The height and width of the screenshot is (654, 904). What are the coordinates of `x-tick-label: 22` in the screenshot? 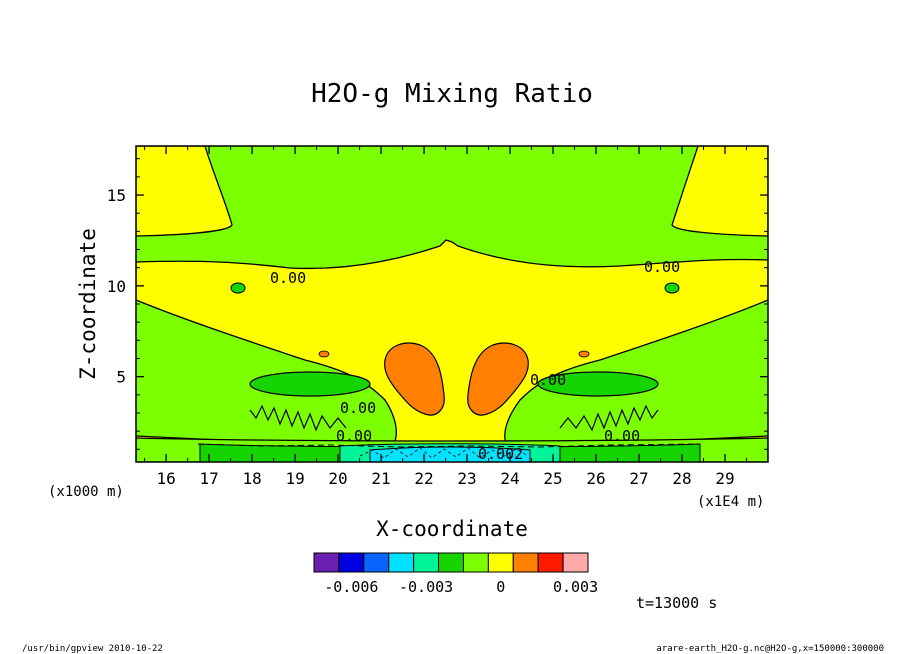 It's located at (423, 478).